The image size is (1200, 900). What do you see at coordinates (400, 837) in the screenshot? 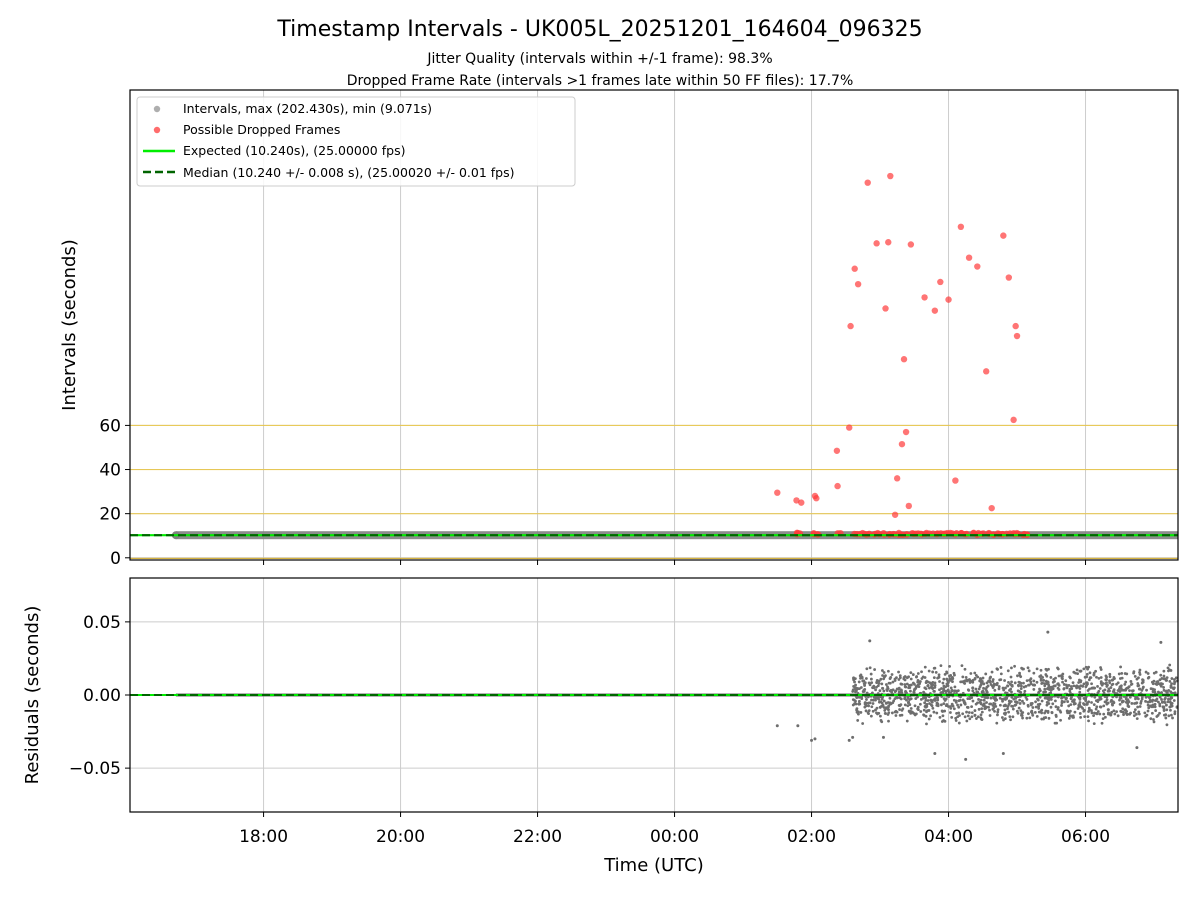
I see `x-tick-label-1: 20:00` at bounding box center [400, 837].